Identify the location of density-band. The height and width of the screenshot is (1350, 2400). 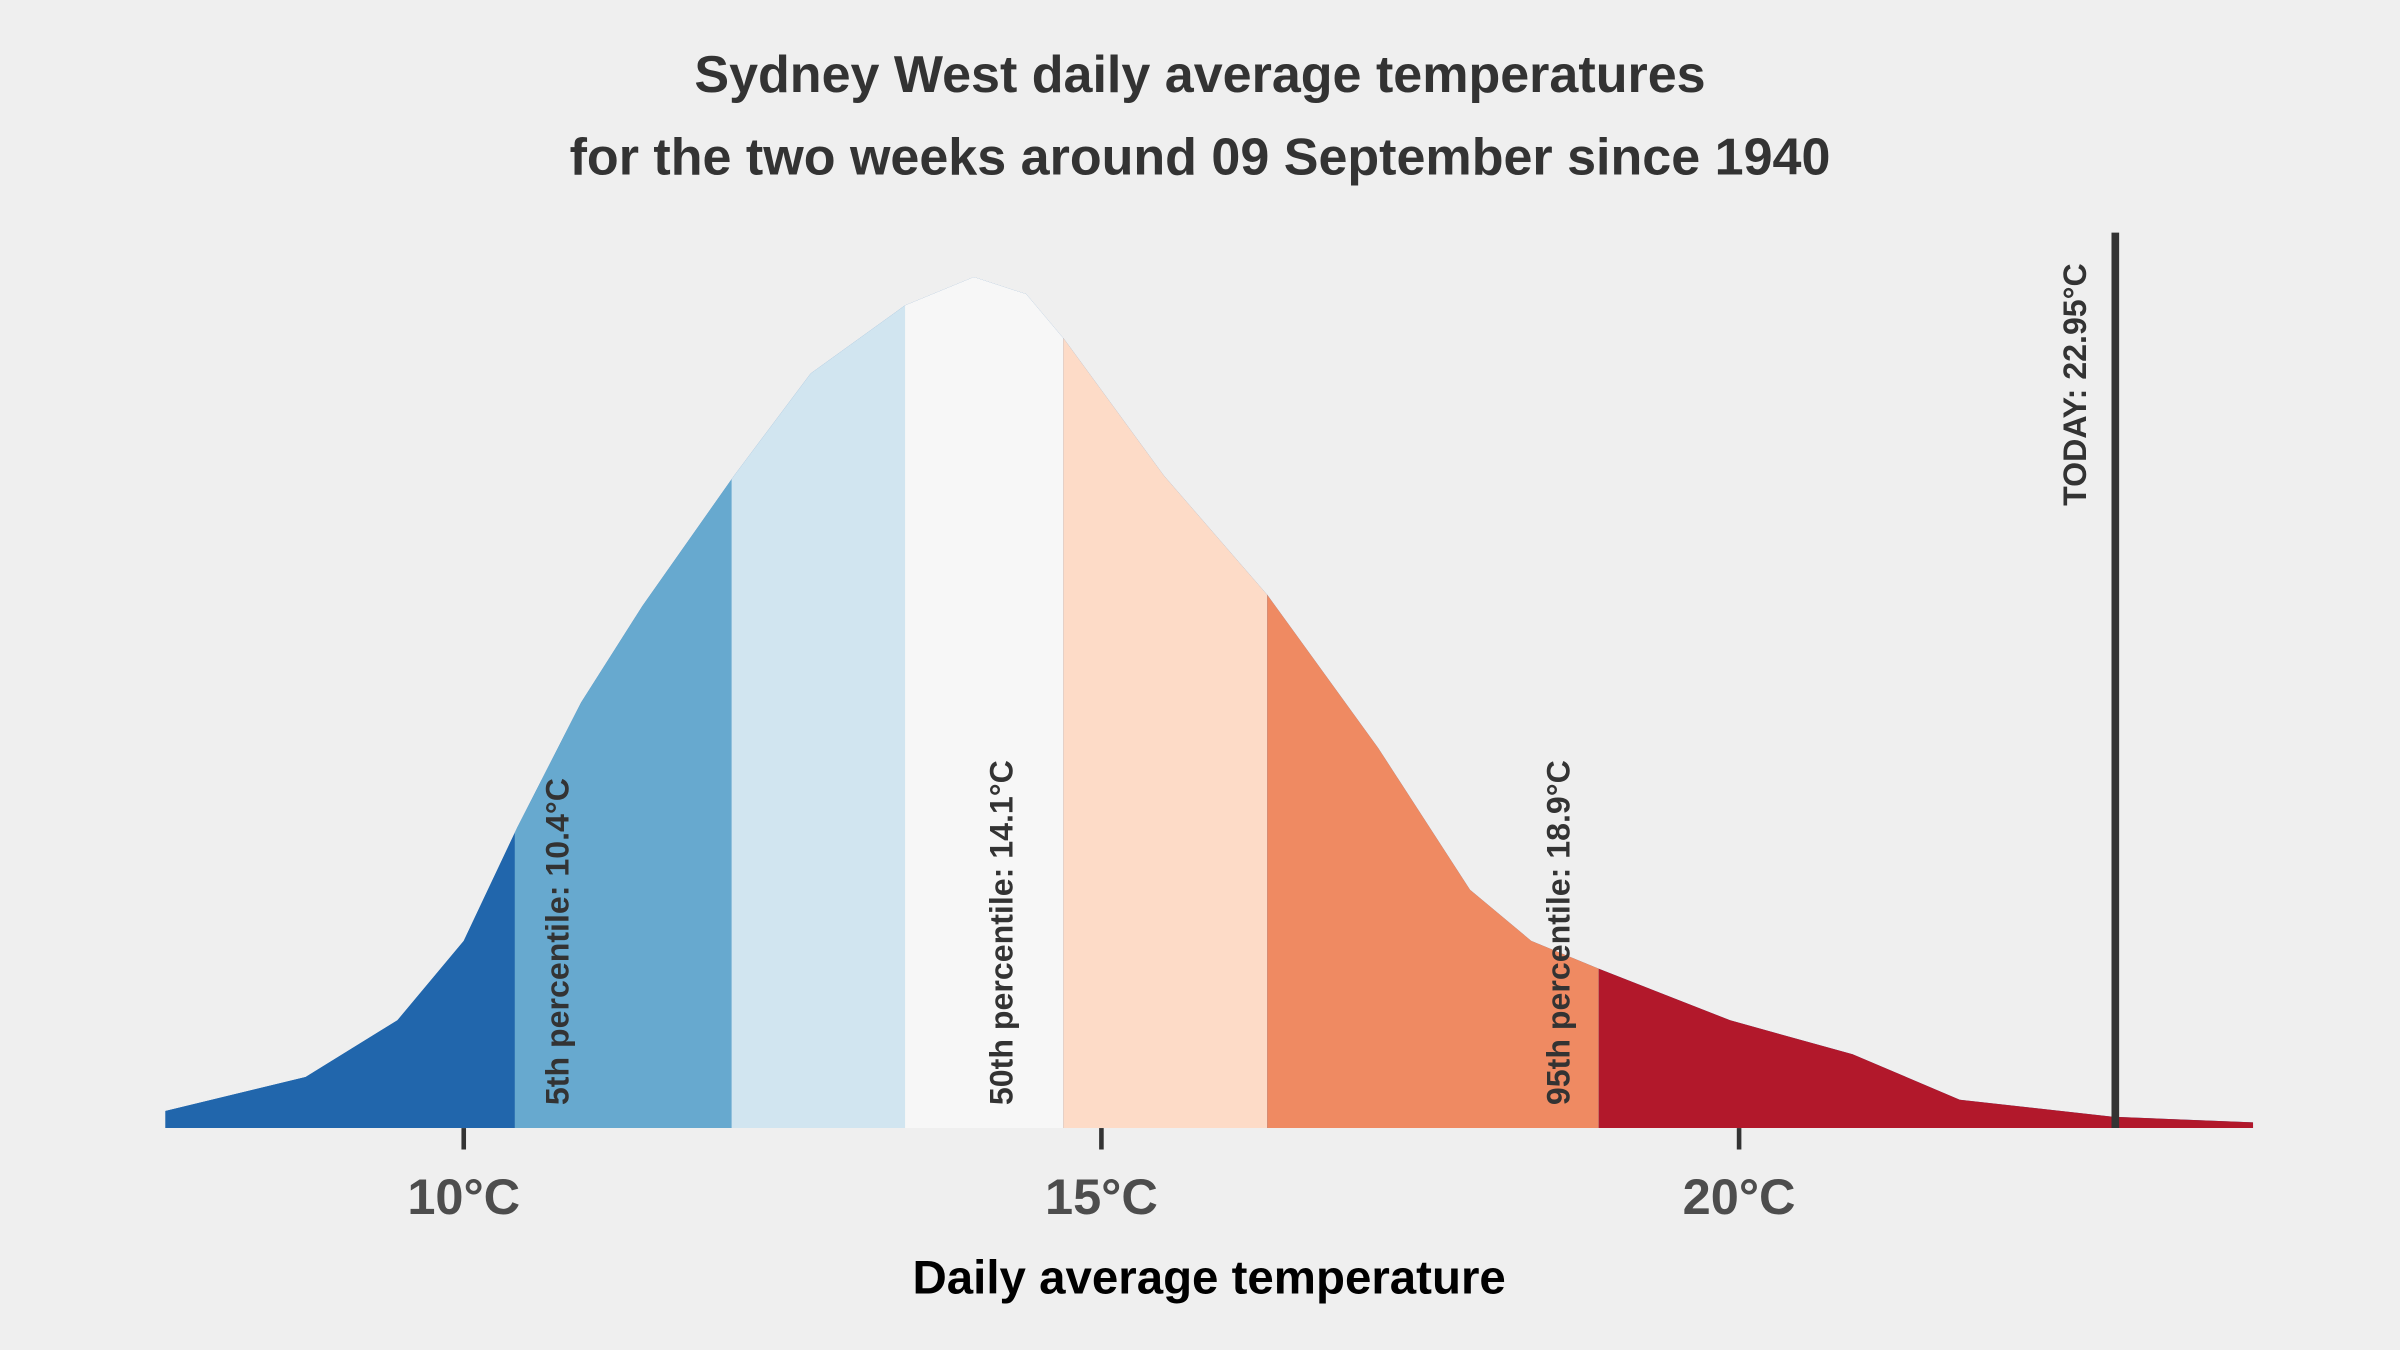
(984, 703).